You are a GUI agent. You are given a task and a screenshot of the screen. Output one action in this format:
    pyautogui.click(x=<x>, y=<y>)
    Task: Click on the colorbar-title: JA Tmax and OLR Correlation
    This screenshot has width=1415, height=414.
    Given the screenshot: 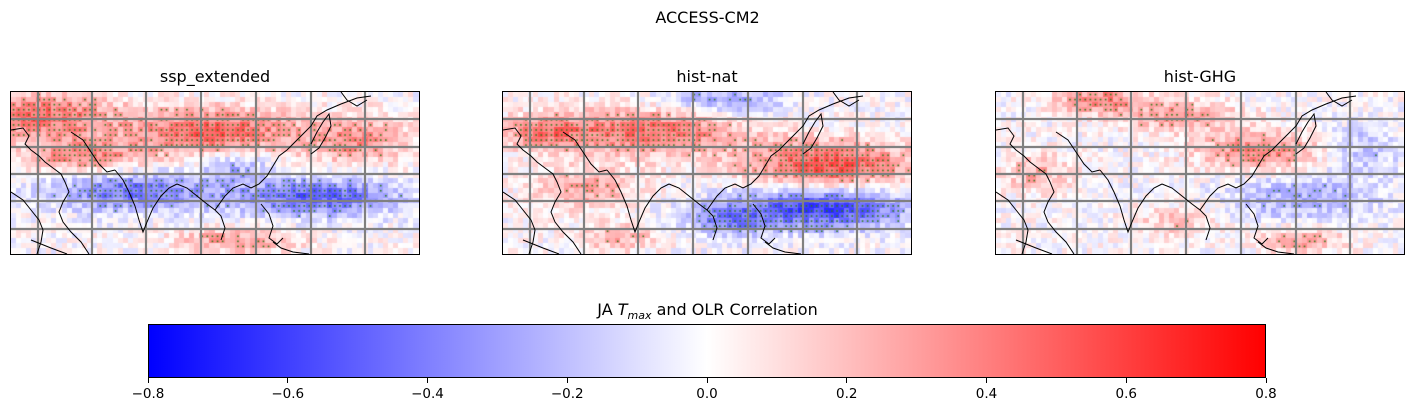 What is the action you would take?
    pyautogui.click(x=707, y=311)
    